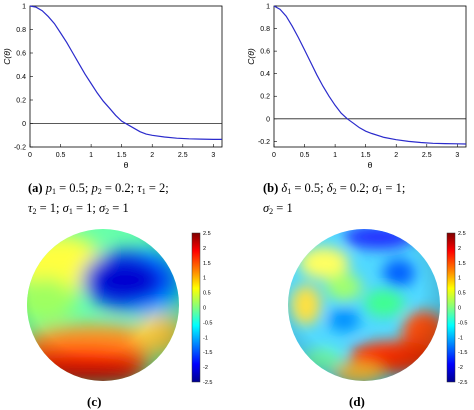 The image size is (474, 410). I want to click on plot-frame-a, so click(126, 76).